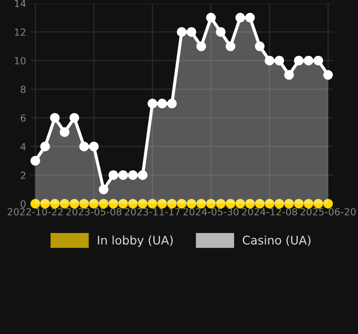 This screenshot has width=358, height=334. I want to click on x-tick-label: 2023-11-17, so click(152, 212).